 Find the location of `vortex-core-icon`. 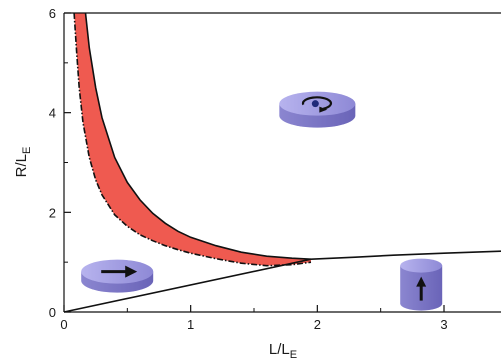

vortex-core-icon is located at coordinates (315, 104).